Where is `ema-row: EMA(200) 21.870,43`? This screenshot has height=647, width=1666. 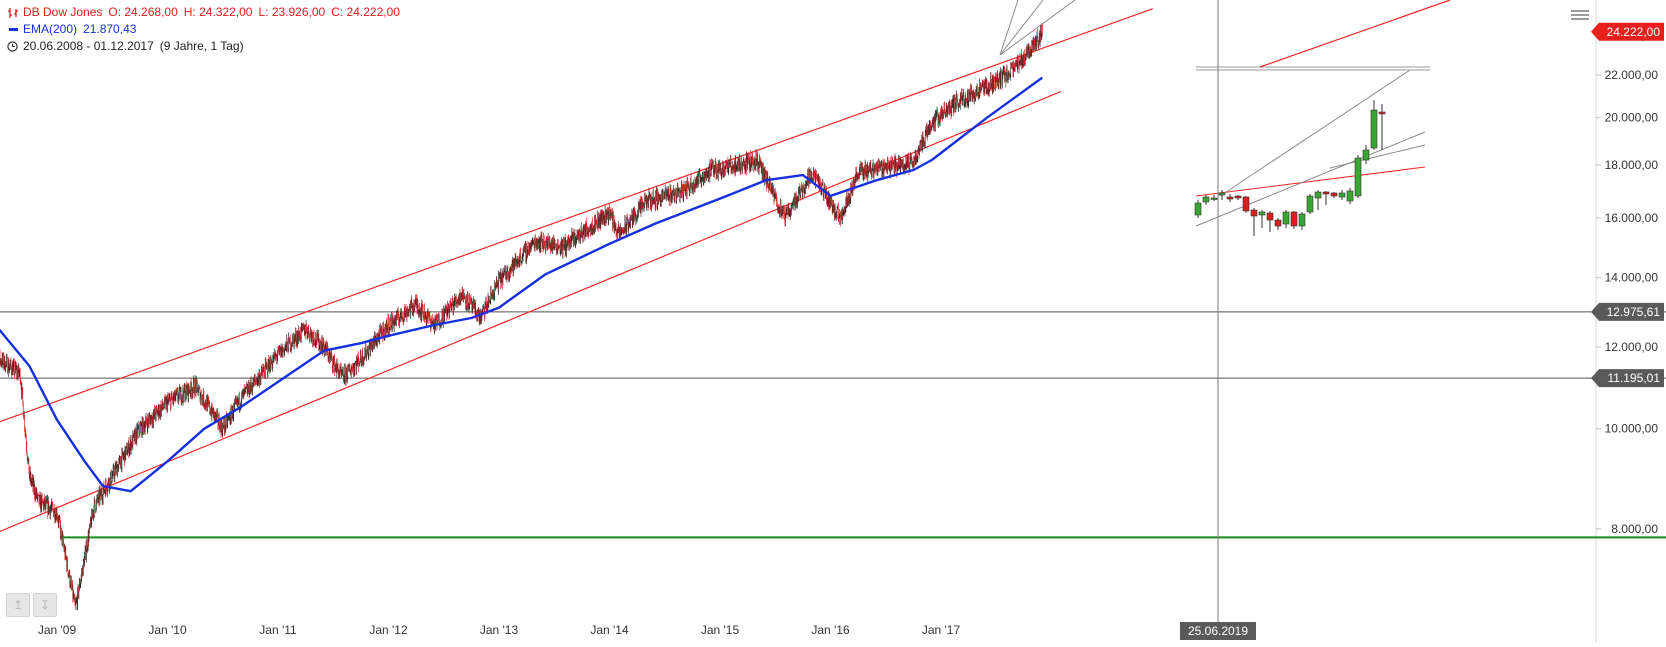
ema-row: EMA(200) 21.870,43 is located at coordinates (203, 29).